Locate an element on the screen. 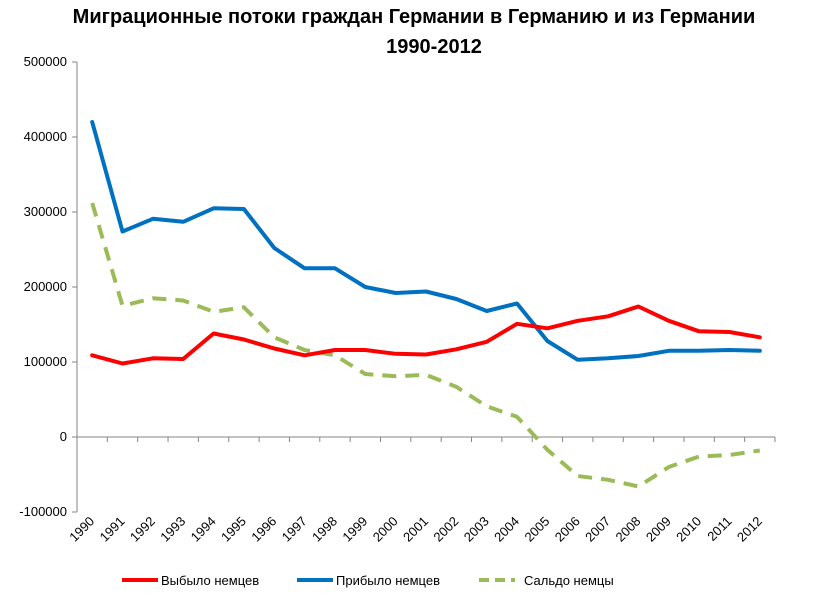  chart-subtitle: 1990-2012 is located at coordinates (434, 47).